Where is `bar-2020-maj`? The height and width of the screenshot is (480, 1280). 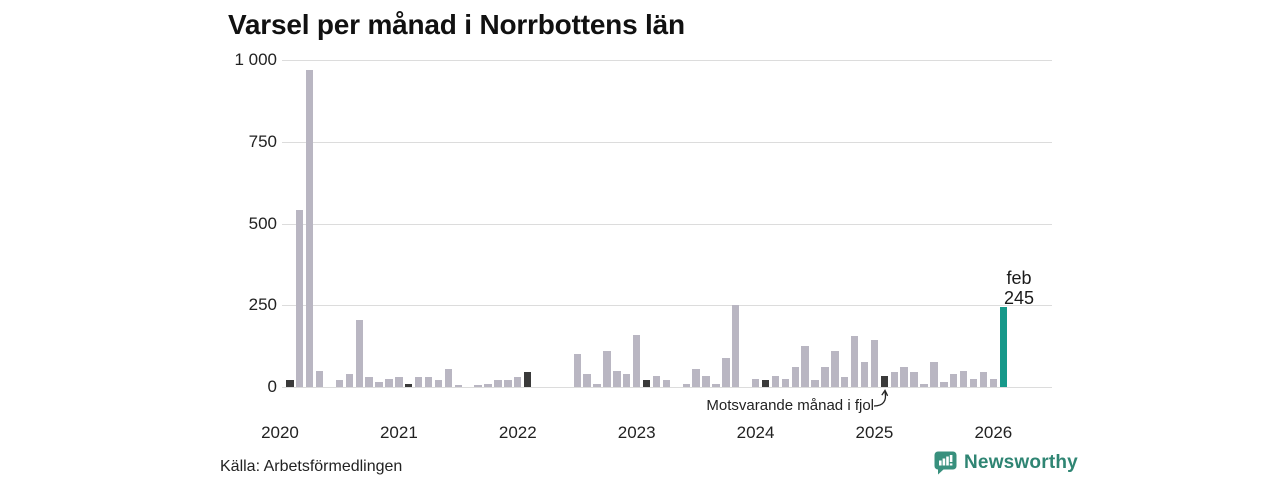 bar-2020-maj is located at coordinates (319, 378).